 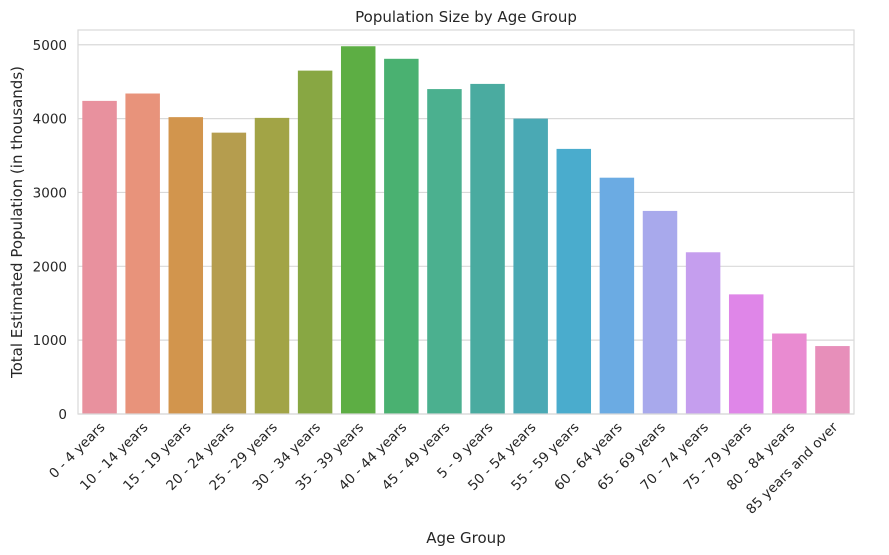 I want to click on y-tick-labels: 0 1000 2000 3000 4000 5000, so click(x=50, y=230).